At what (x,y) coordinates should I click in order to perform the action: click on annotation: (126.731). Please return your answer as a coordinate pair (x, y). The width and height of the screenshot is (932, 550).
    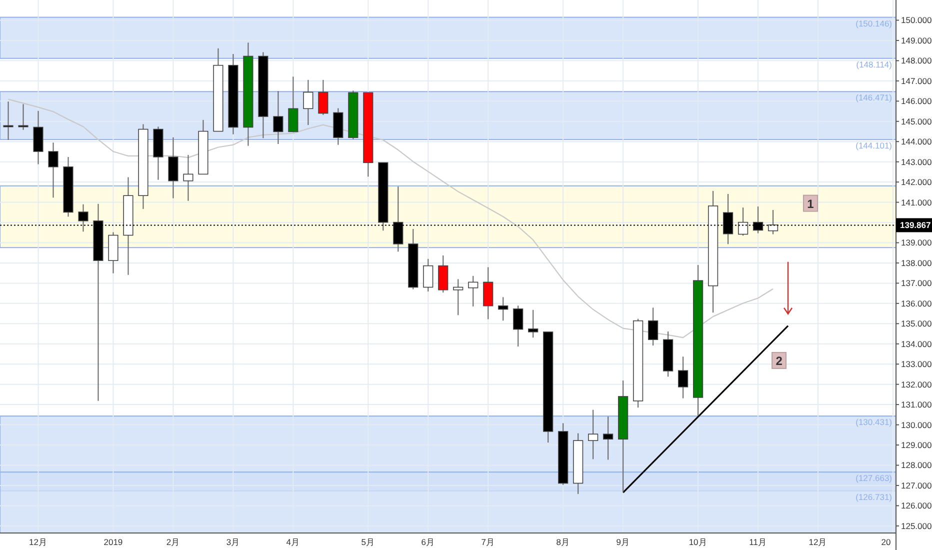
    Looking at the image, I should click on (874, 497).